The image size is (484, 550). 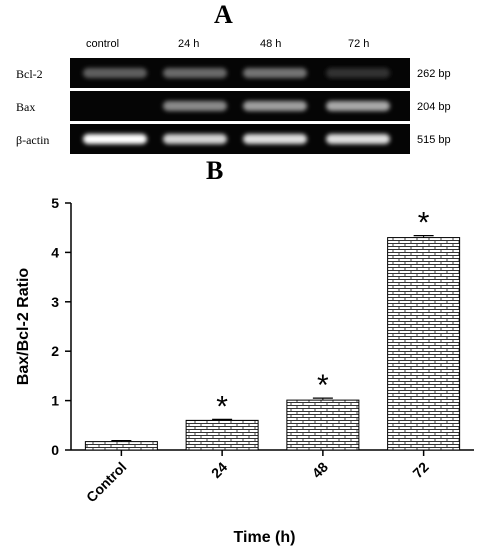 I want to click on lane-label-48h: 48 h, so click(x=271, y=44).